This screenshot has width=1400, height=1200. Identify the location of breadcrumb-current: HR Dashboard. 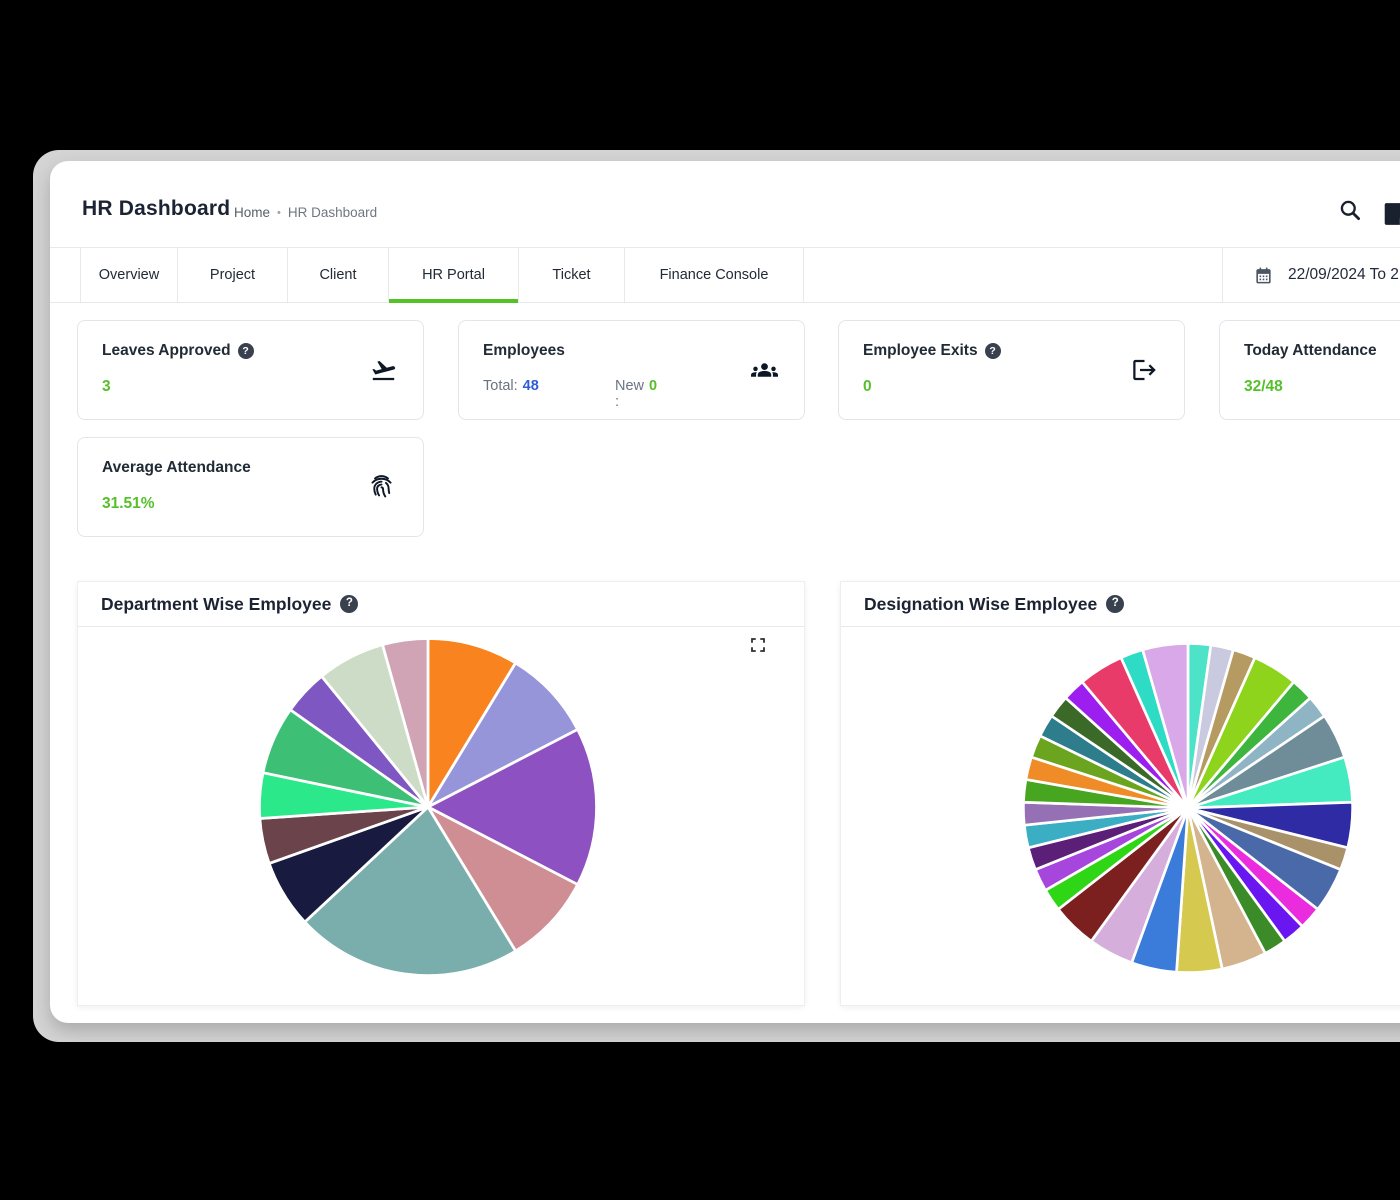
(332, 212).